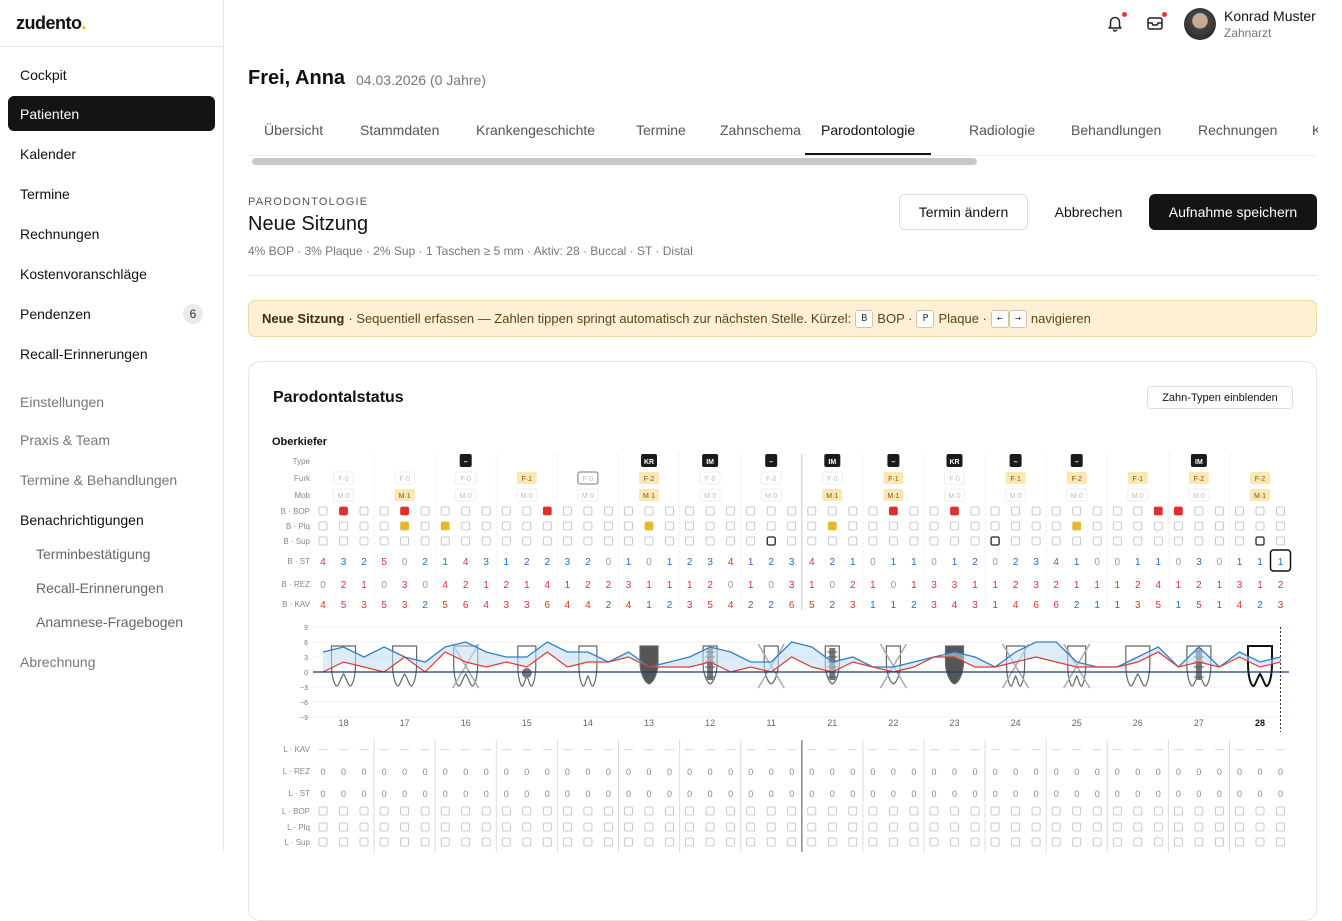  I want to click on tab-übersicht: Übersicht, so click(293, 134).